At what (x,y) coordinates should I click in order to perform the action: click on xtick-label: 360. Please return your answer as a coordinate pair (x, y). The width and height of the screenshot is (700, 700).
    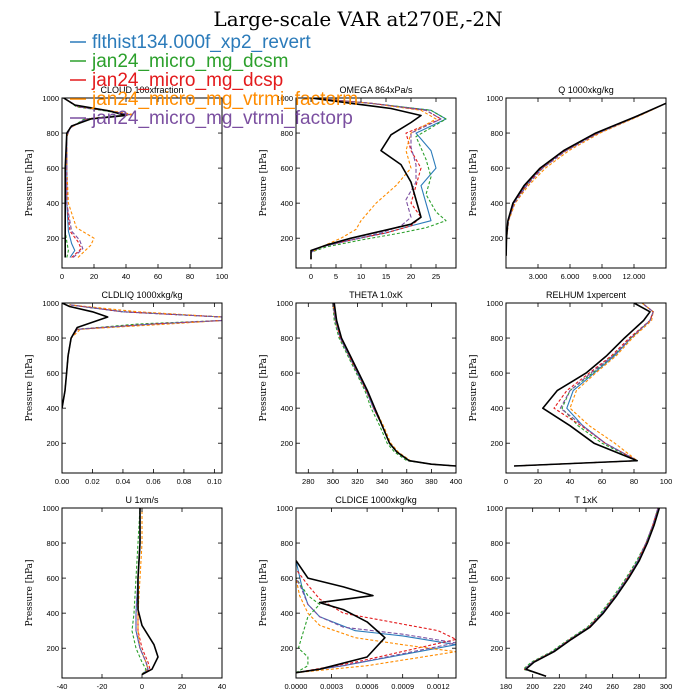
    Looking at the image, I should click on (407, 481).